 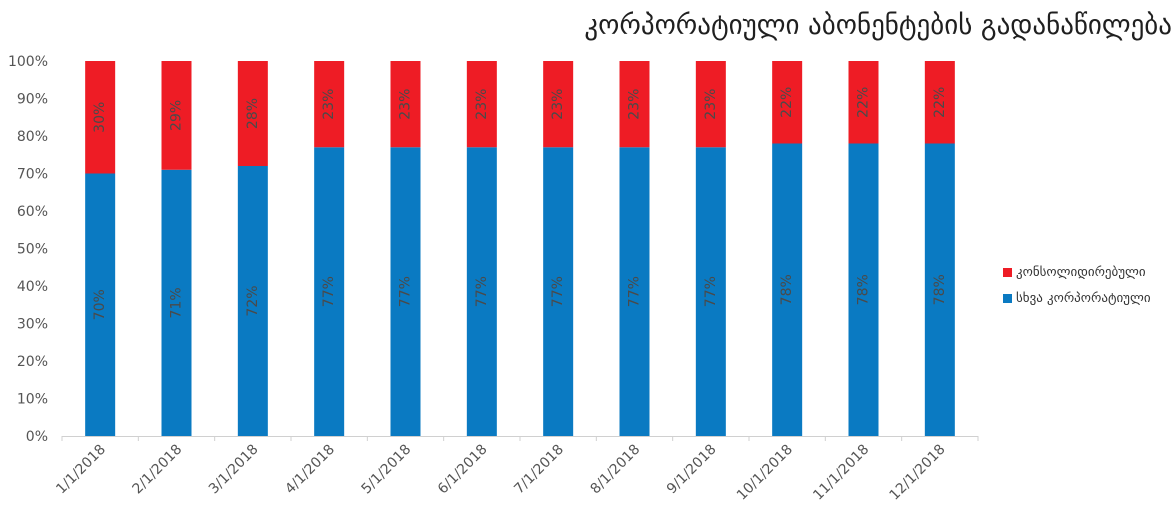 I want to click on y-tick-label: 70%, so click(x=32, y=175).